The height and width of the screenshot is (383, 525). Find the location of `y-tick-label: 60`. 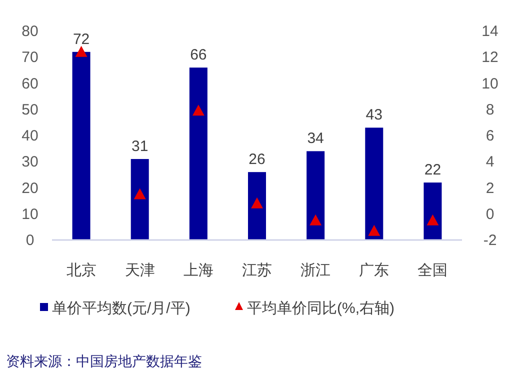

y-tick-label: 60 is located at coordinates (30, 83).